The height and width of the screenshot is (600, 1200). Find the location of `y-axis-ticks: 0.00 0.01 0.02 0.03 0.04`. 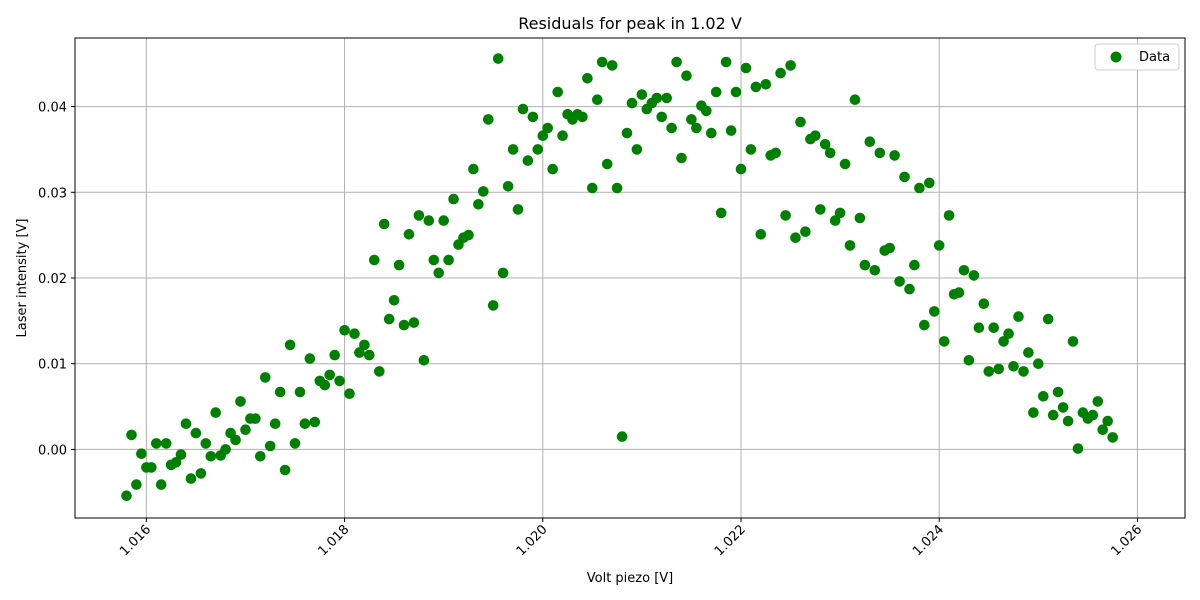

y-axis-ticks: 0.00 0.01 0.02 0.03 0.04 is located at coordinates (56, 279).